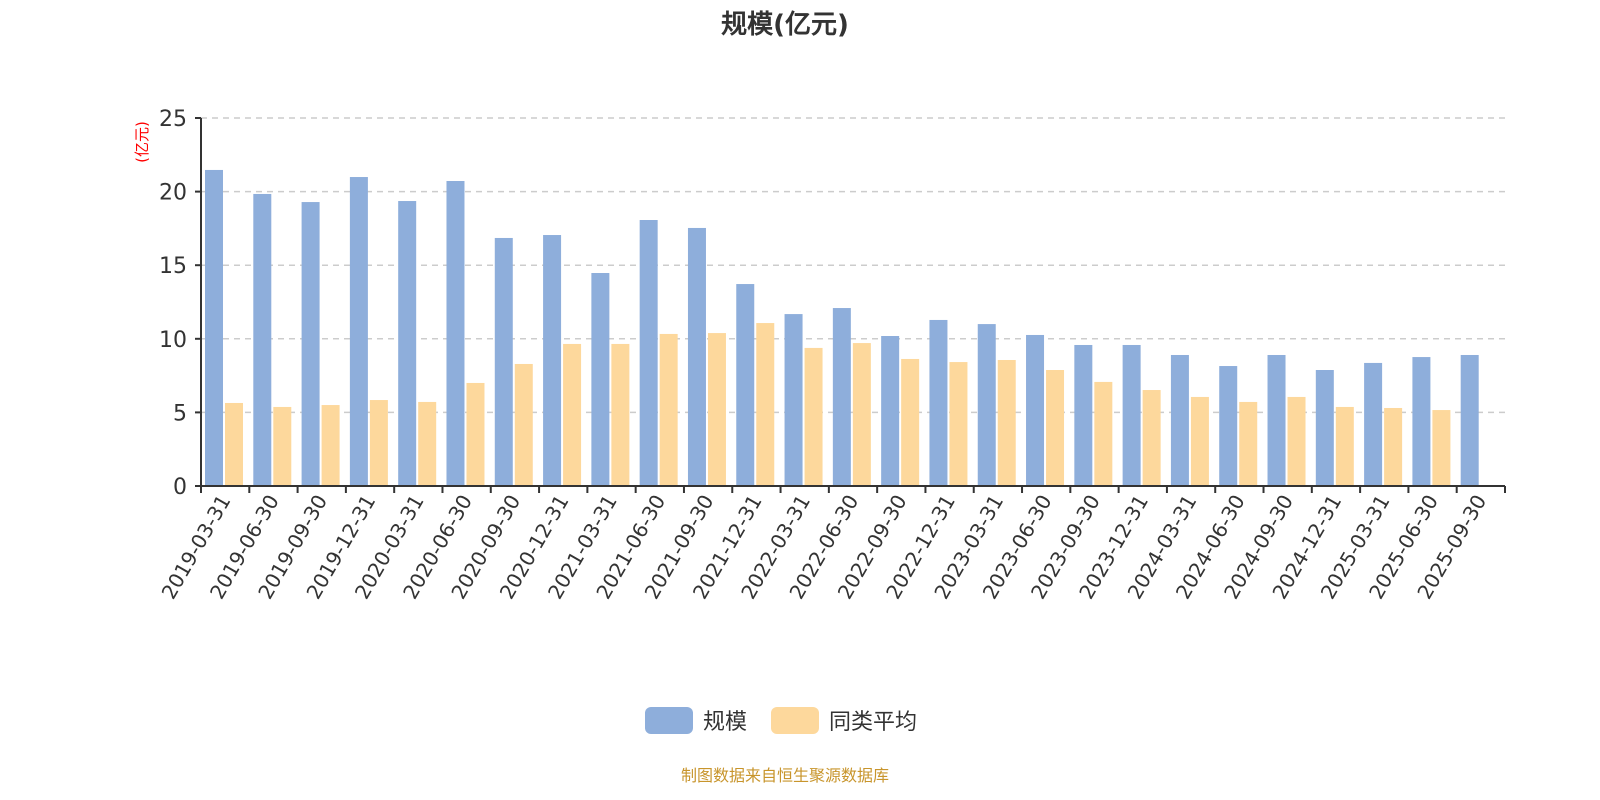  I want to click on y-tick-label: 0, so click(180, 487).